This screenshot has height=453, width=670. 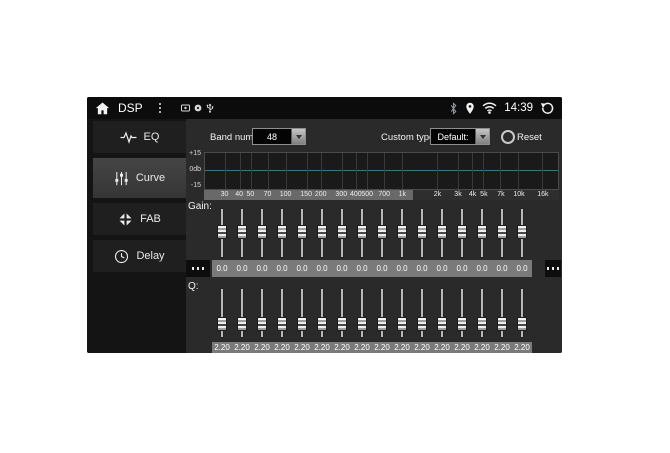 I want to click on back-icon, so click(x=547, y=108).